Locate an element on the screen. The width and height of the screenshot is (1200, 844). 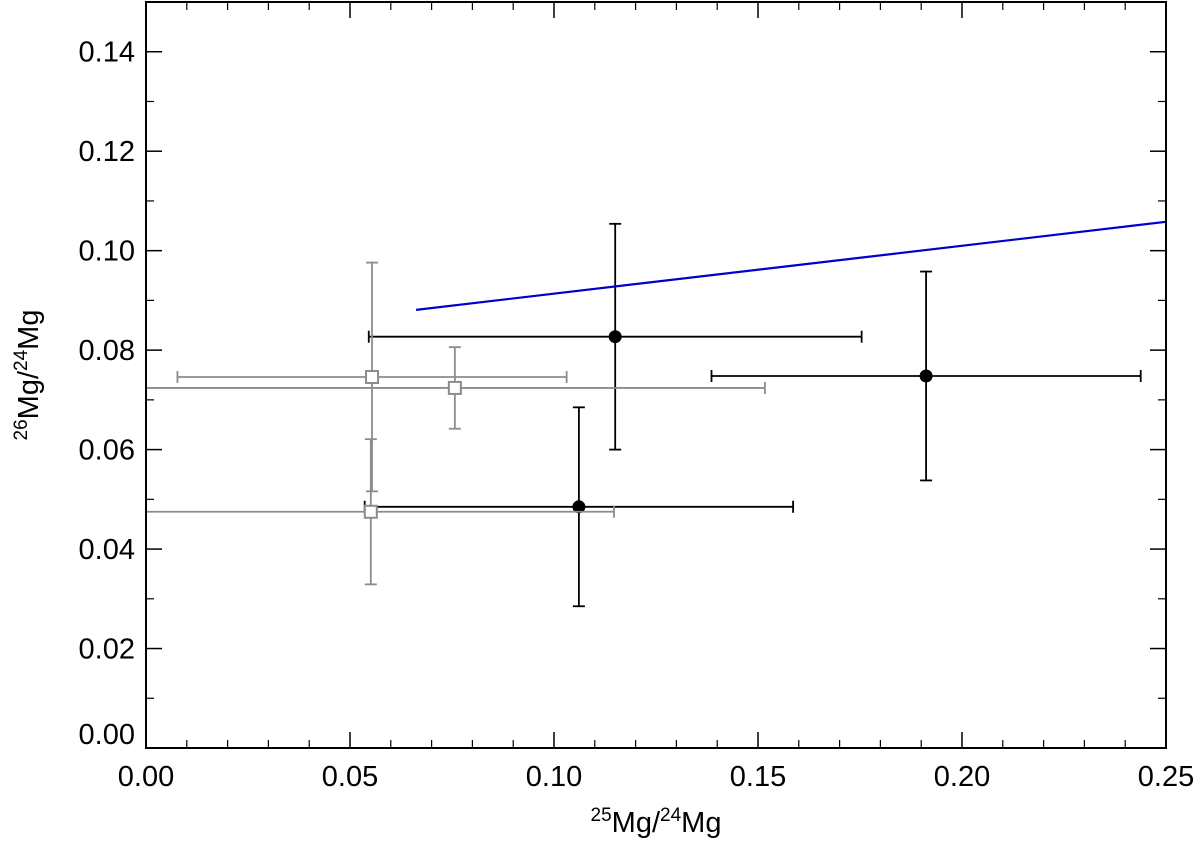
x-tick-label: 0.20 is located at coordinates (962, 777).